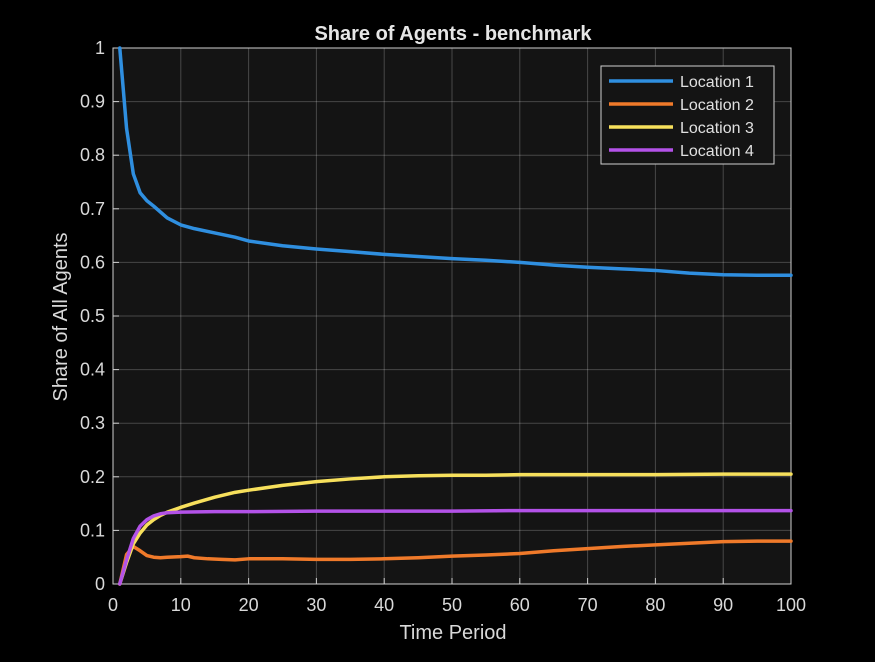 Image resolution: width=875 pixels, height=662 pixels. I want to click on x-tick-label: 50, so click(452, 605).